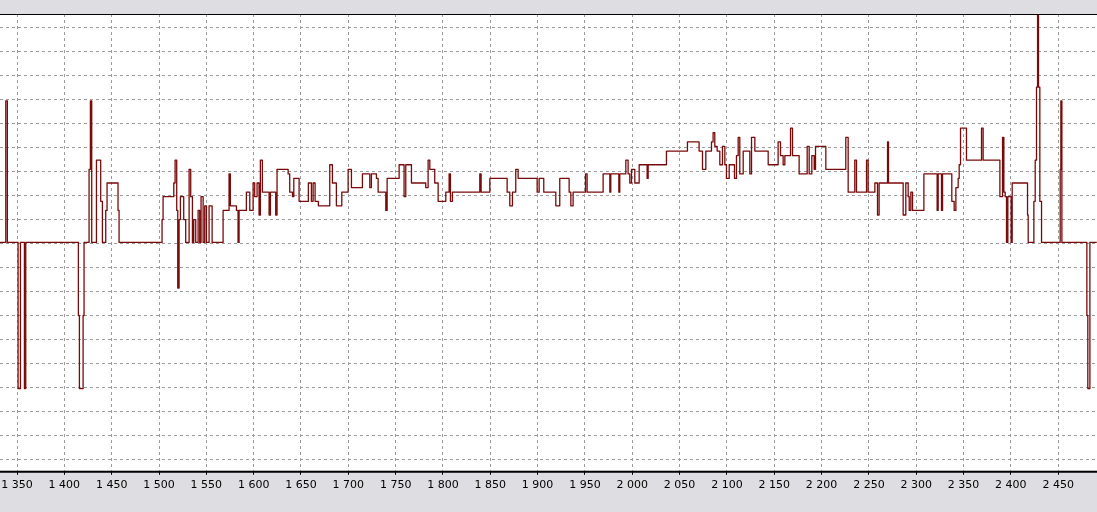 The height and width of the screenshot is (512, 1097). I want to click on x-tick-label: 1 500, so click(159, 485).